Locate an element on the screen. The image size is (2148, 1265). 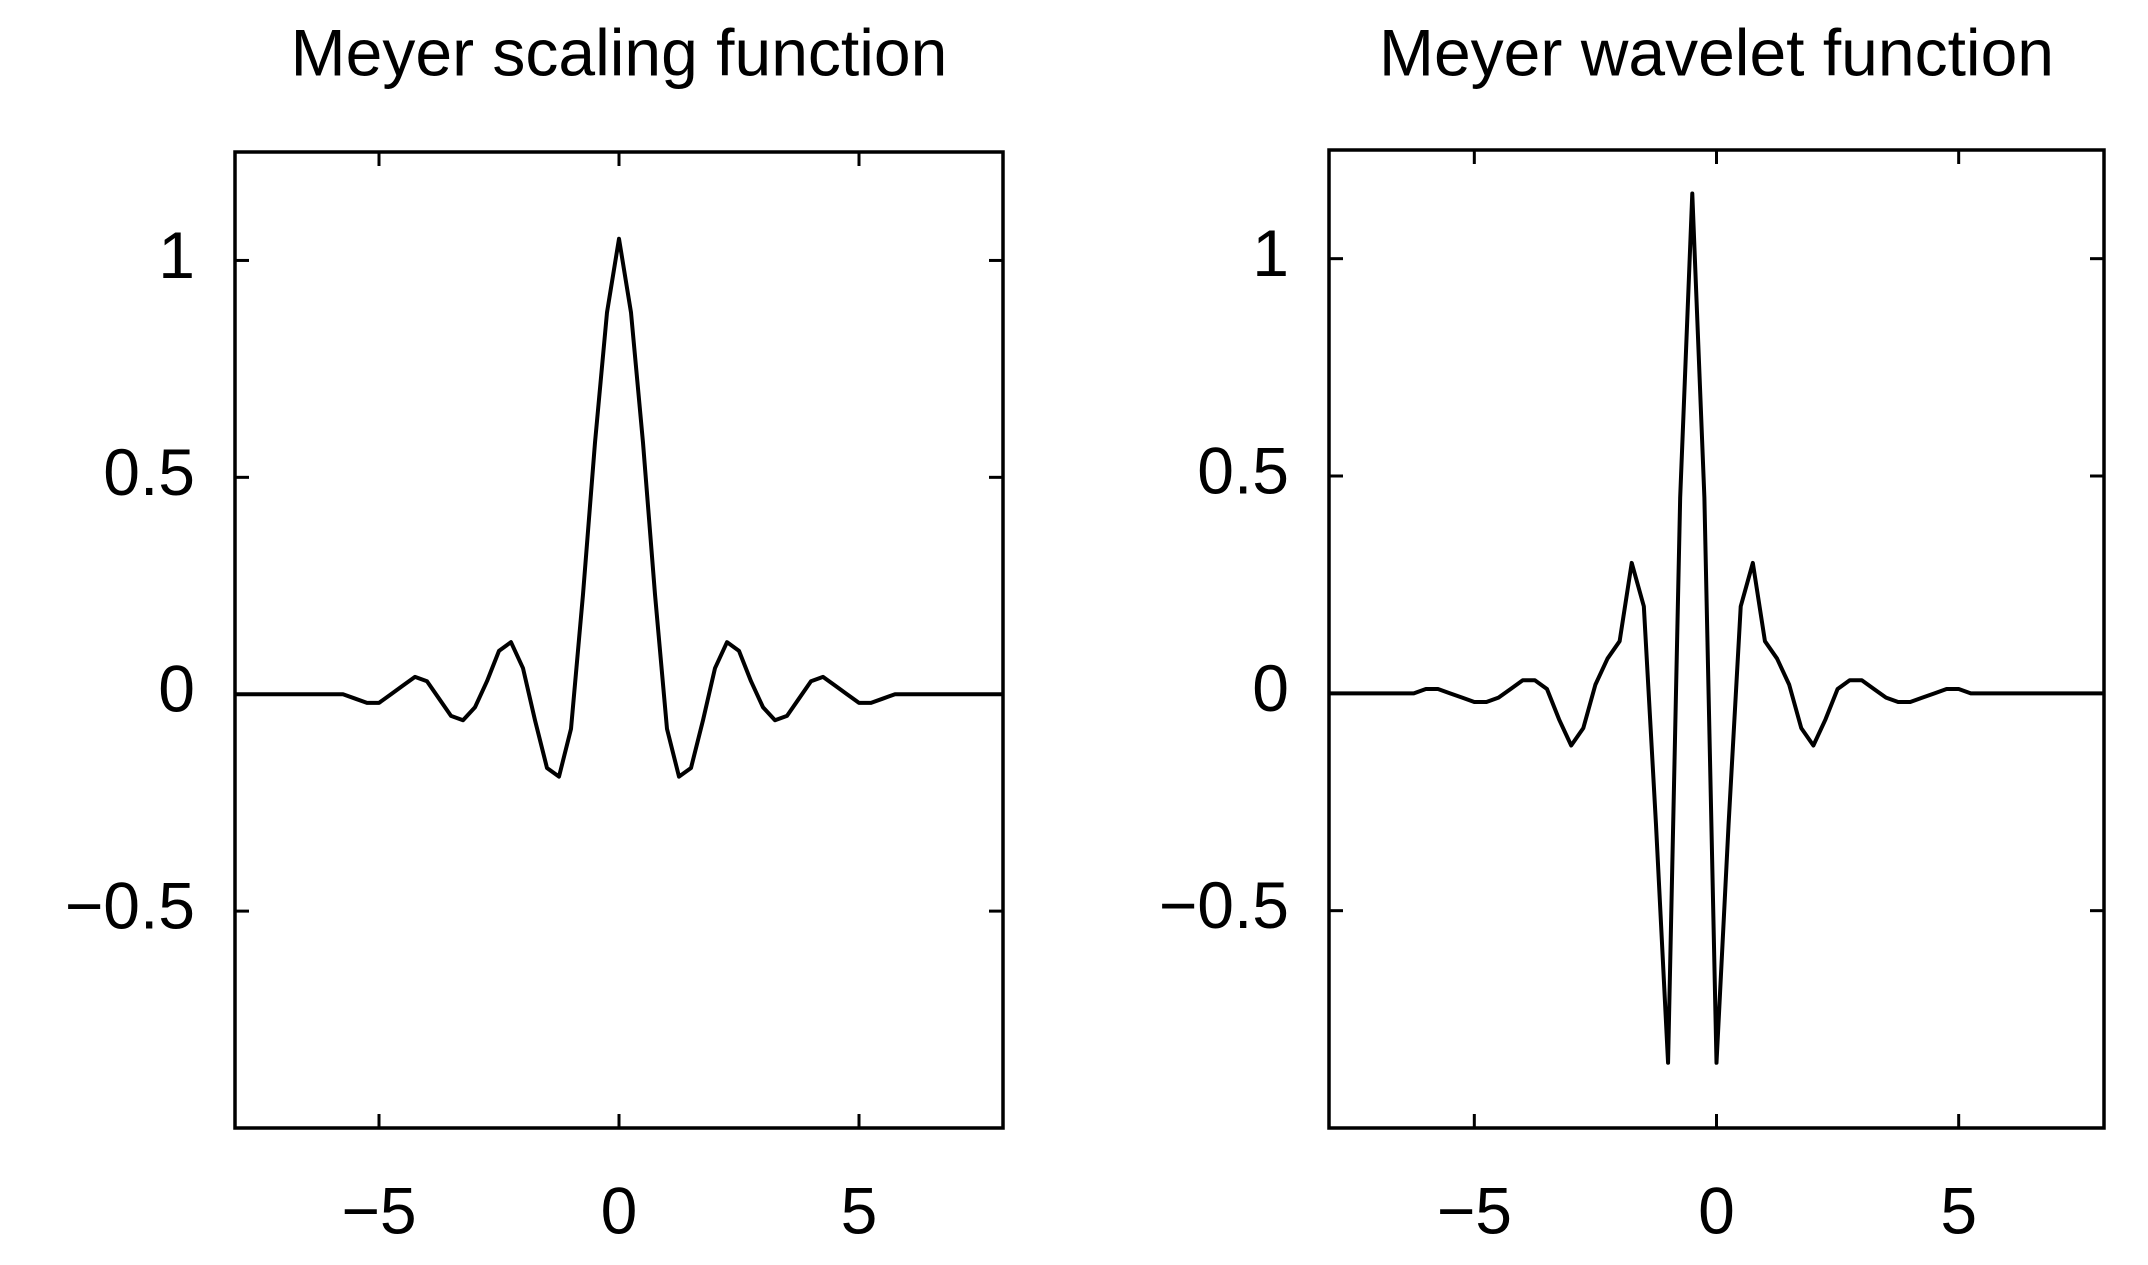
chart-title: Meyer scaling function is located at coordinates (619, 52).